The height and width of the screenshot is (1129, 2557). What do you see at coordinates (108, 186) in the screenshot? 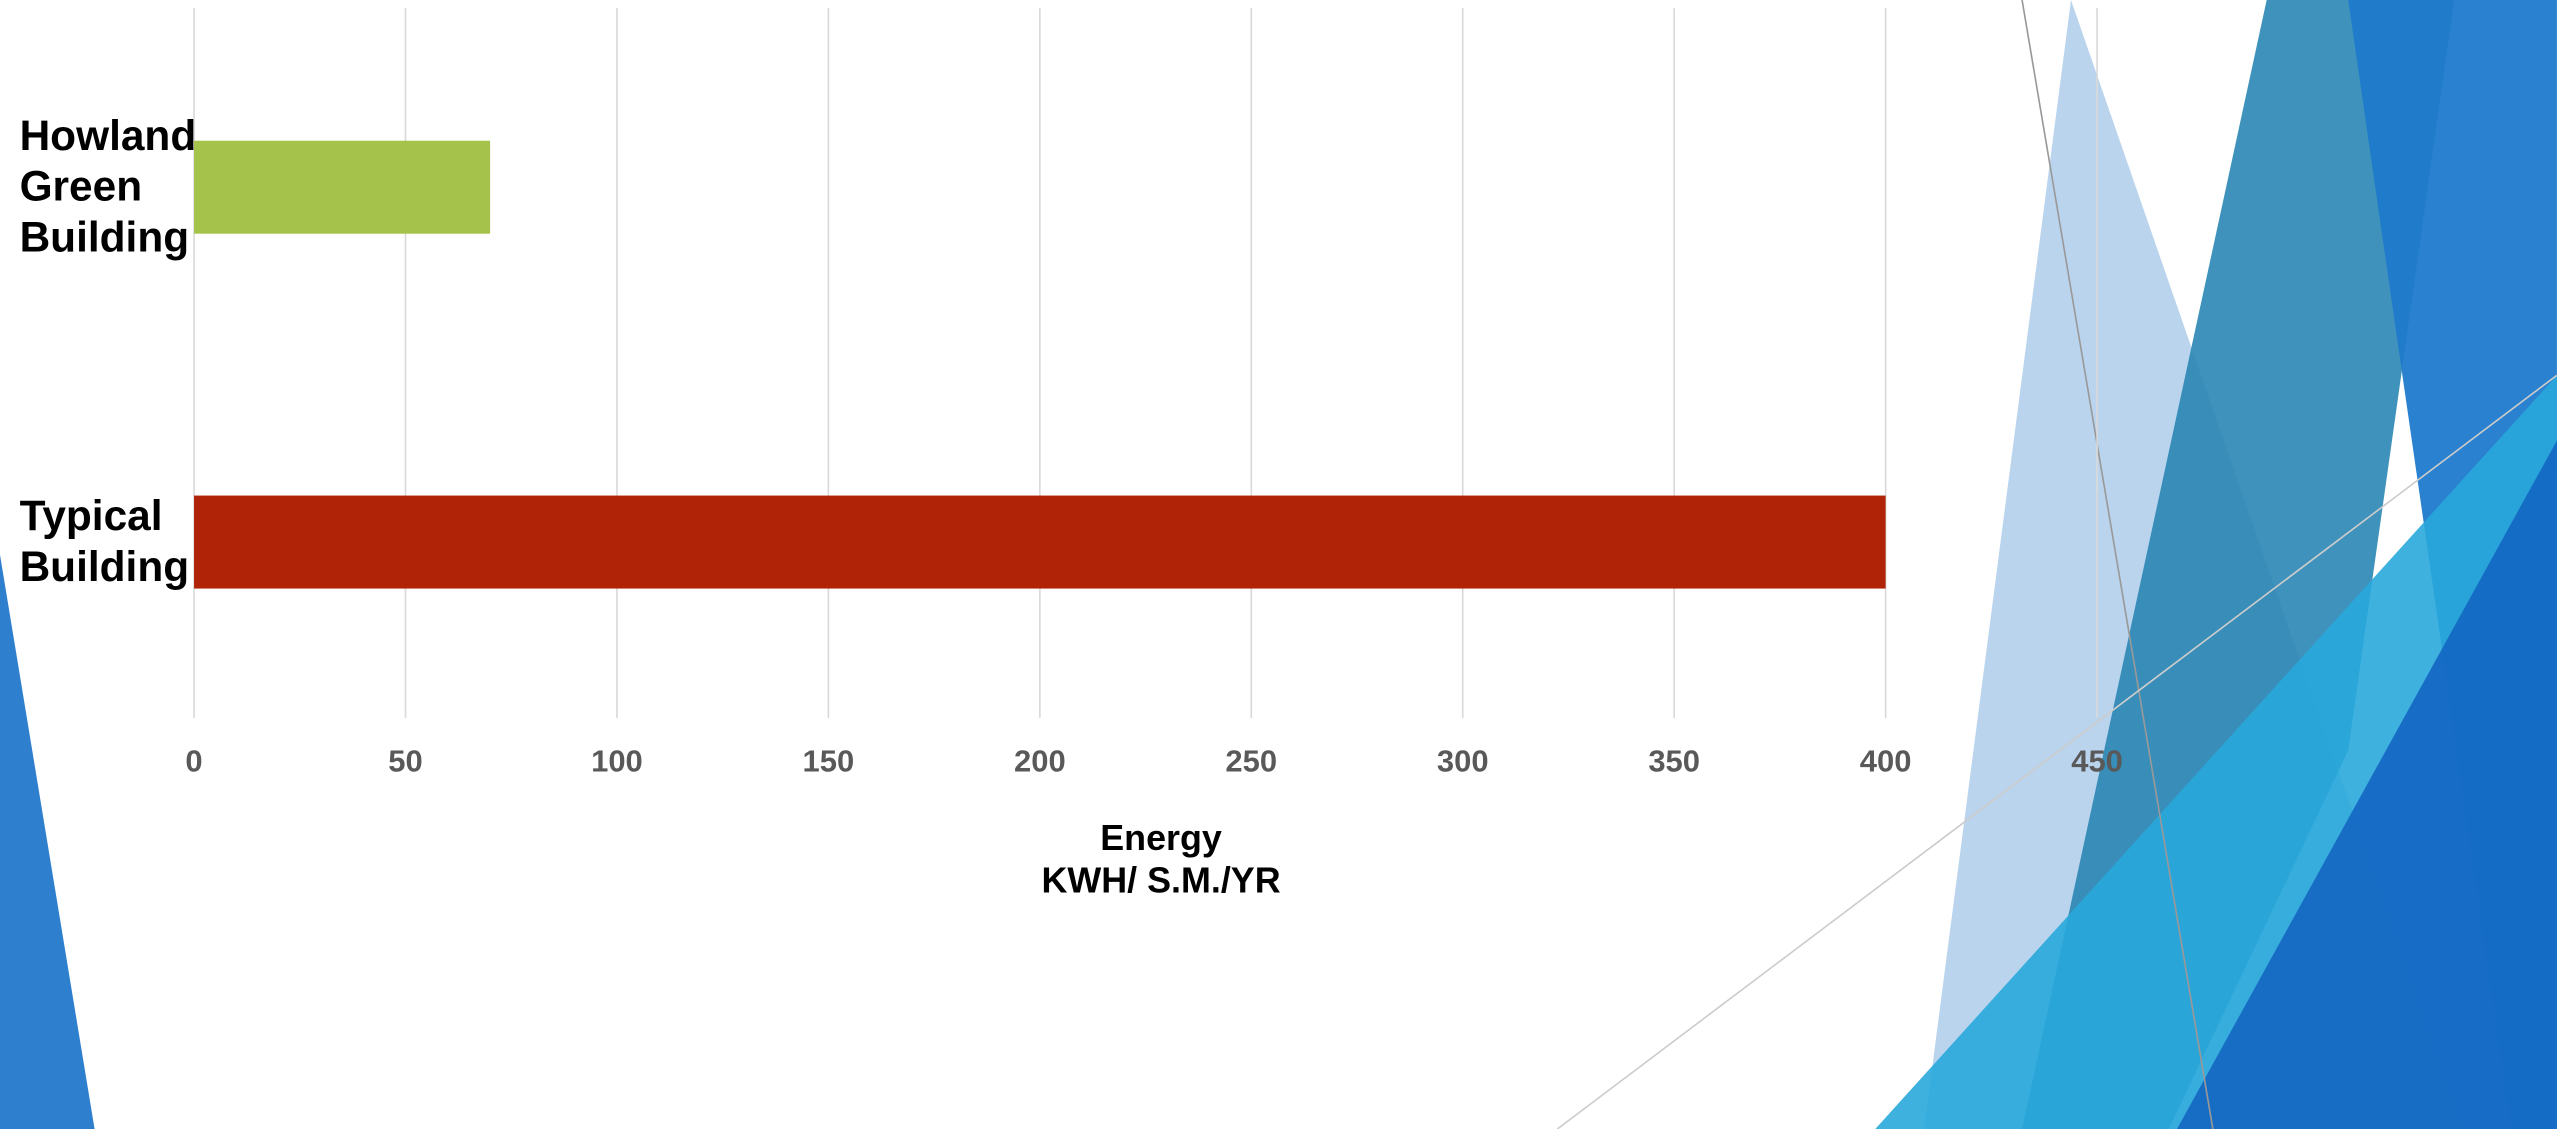
I see `y-tick-label: Howland Green Building` at bounding box center [108, 186].